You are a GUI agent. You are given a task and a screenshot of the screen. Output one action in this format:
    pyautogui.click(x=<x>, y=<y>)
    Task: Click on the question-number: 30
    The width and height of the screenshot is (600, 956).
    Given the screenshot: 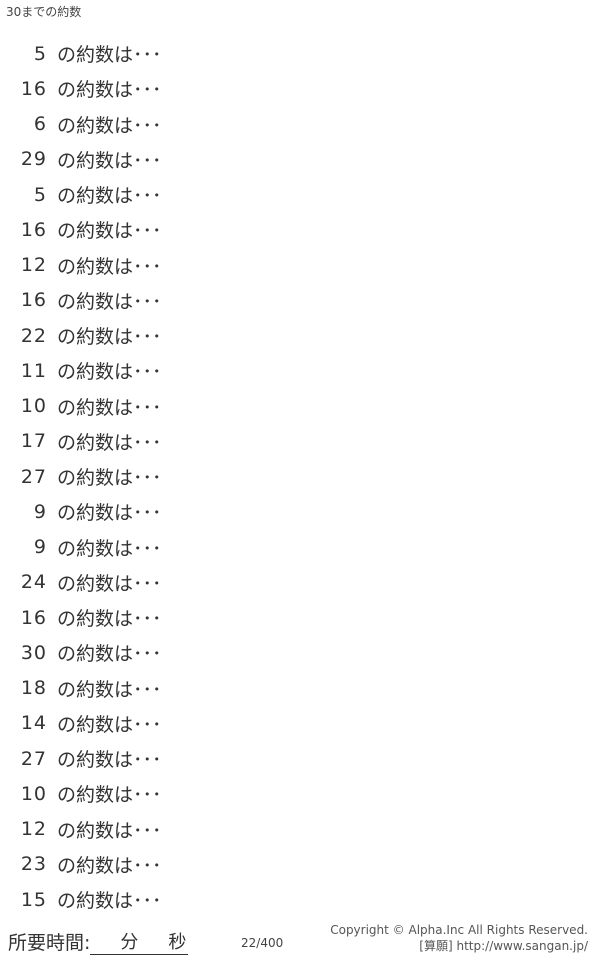 What is the action you would take?
    pyautogui.click(x=33, y=652)
    